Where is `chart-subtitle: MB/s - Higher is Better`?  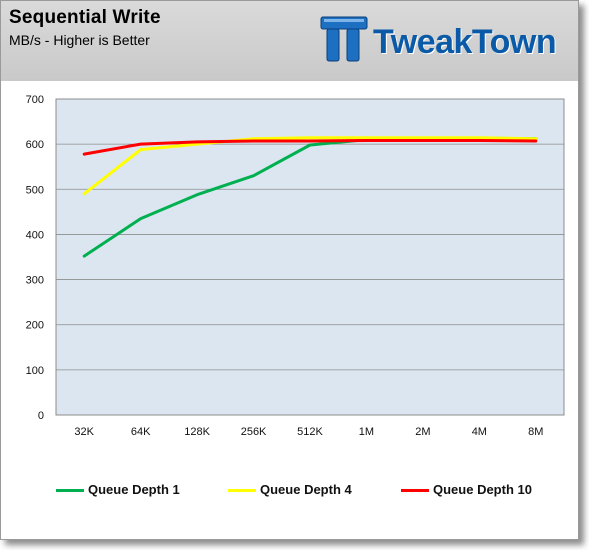 chart-subtitle: MB/s - Higher is Better is located at coordinates (79, 40).